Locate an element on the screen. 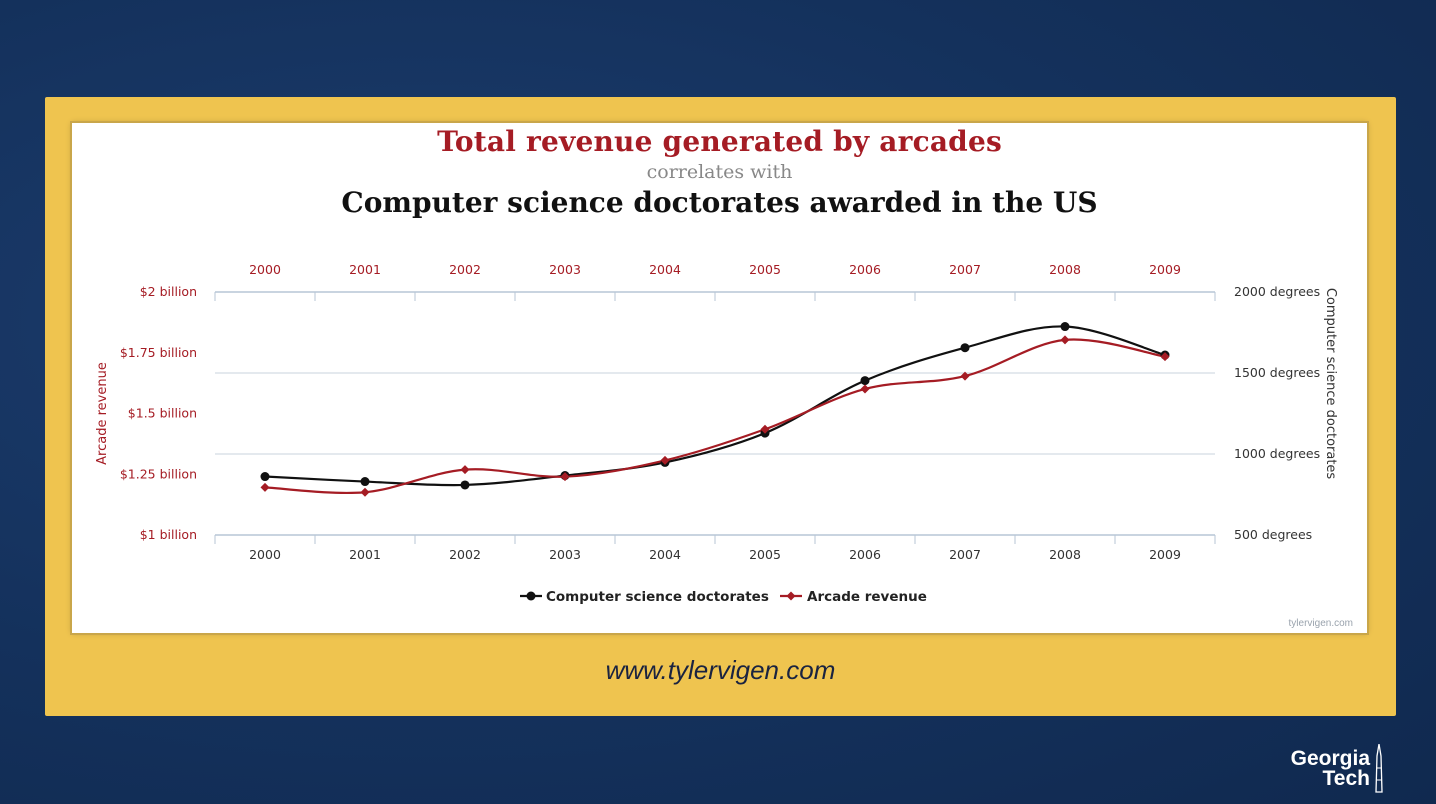 The image size is (1436, 804). bottom-x-tick-label: 2008 is located at coordinates (1065, 554).